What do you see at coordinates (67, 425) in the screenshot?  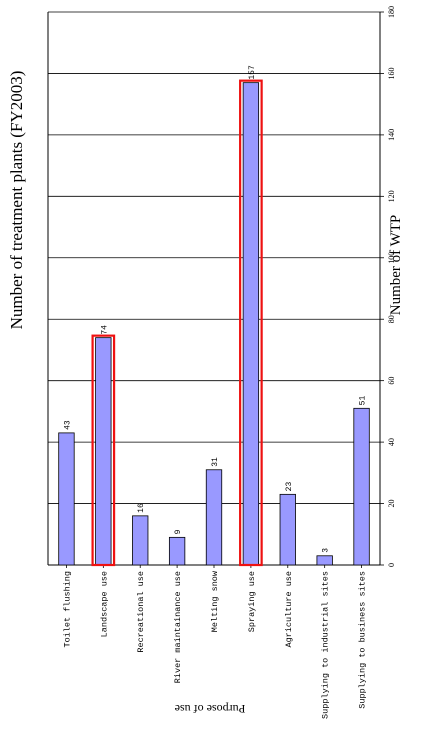 I see `data-label: 43` at bounding box center [67, 425].